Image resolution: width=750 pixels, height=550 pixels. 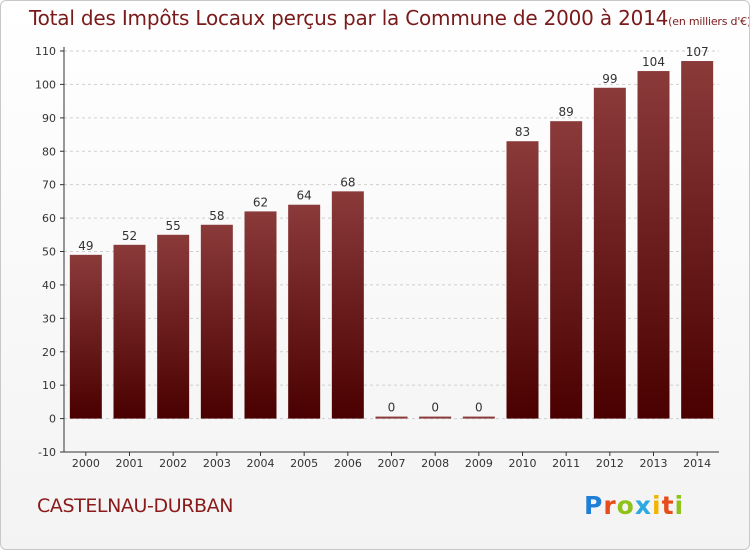 I want to click on x-tick-label: 2012, so click(x=610, y=463).